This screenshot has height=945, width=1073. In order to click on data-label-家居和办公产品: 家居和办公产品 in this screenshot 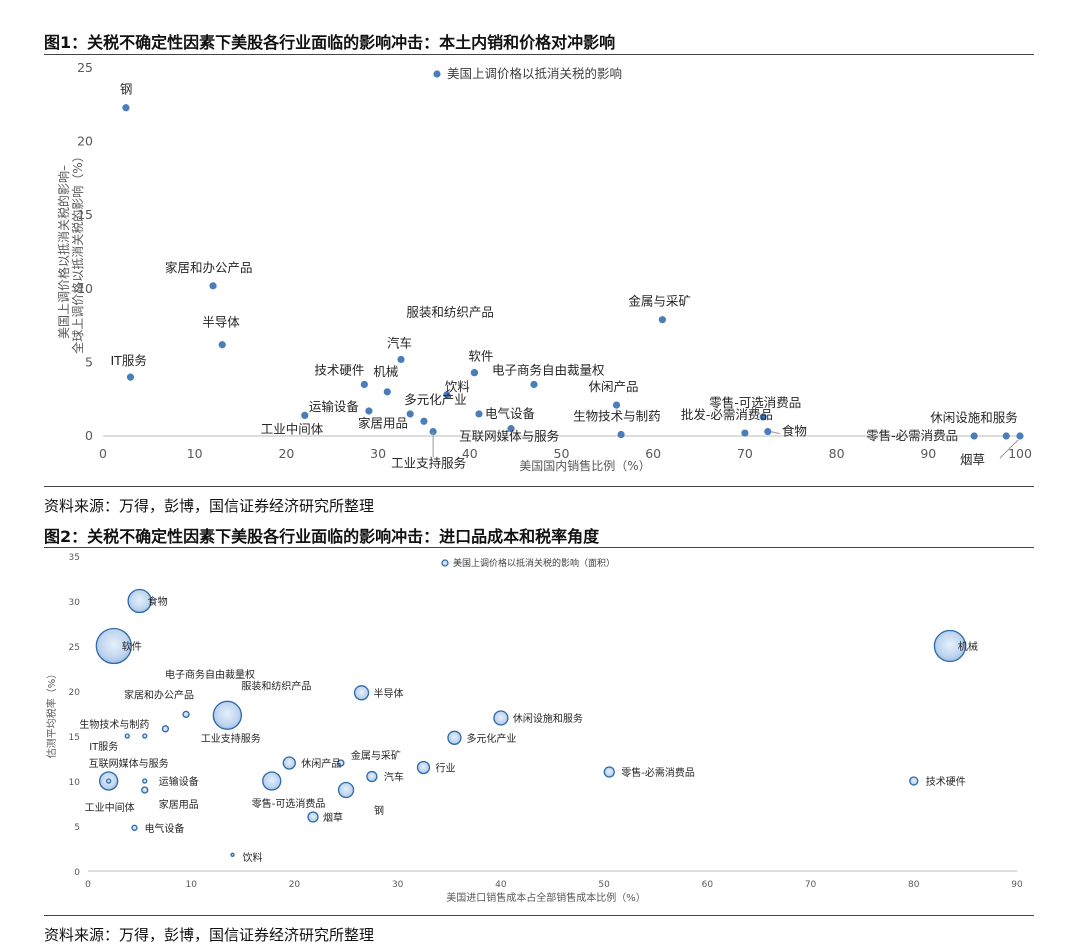, I will do `click(209, 267)`.